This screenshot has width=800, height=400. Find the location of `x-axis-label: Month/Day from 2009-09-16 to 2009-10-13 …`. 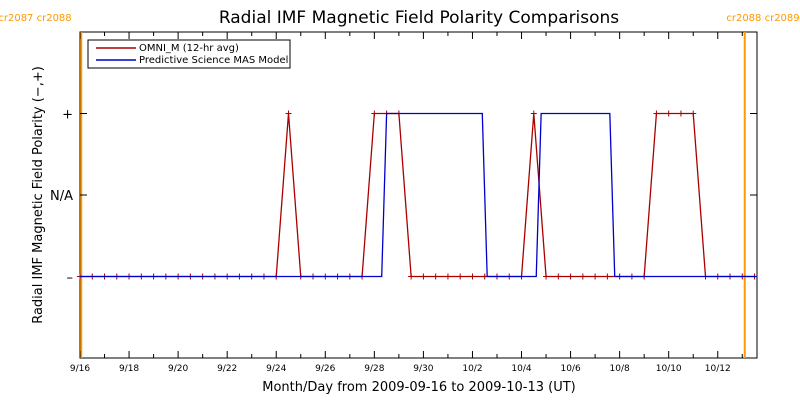

x-axis-label: Month/Day from 2009-09-16 to 2009-10-13 … is located at coordinates (418, 387).